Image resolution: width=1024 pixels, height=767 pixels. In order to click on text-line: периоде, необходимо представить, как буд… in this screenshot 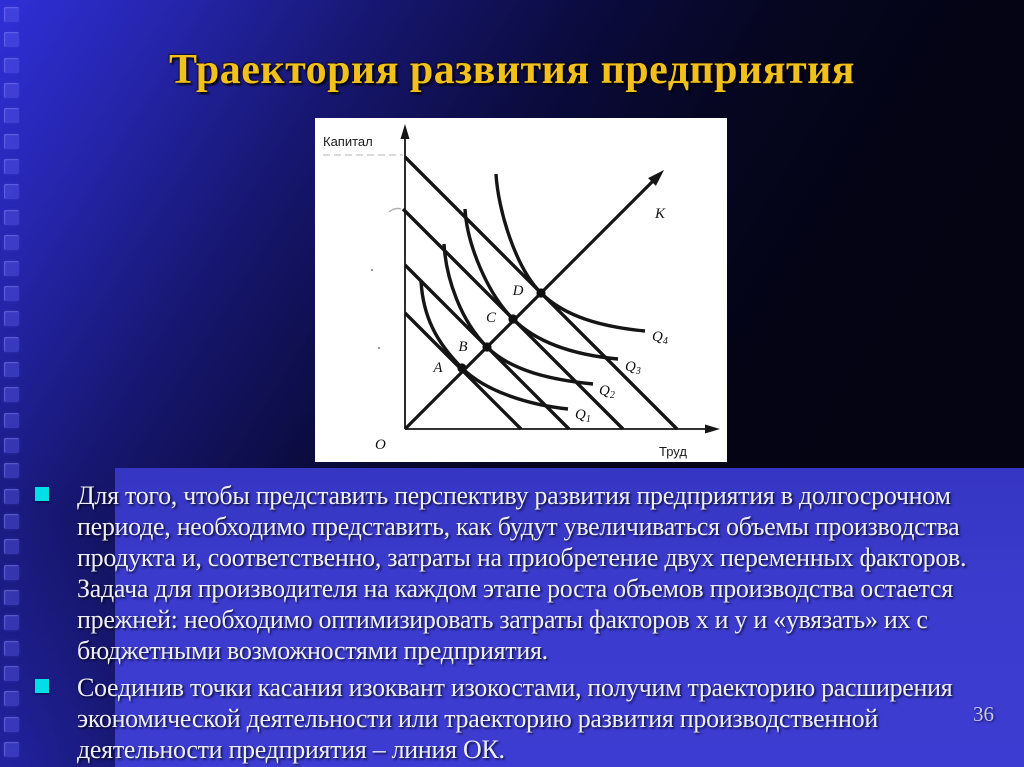, I will do `click(518, 526)`.